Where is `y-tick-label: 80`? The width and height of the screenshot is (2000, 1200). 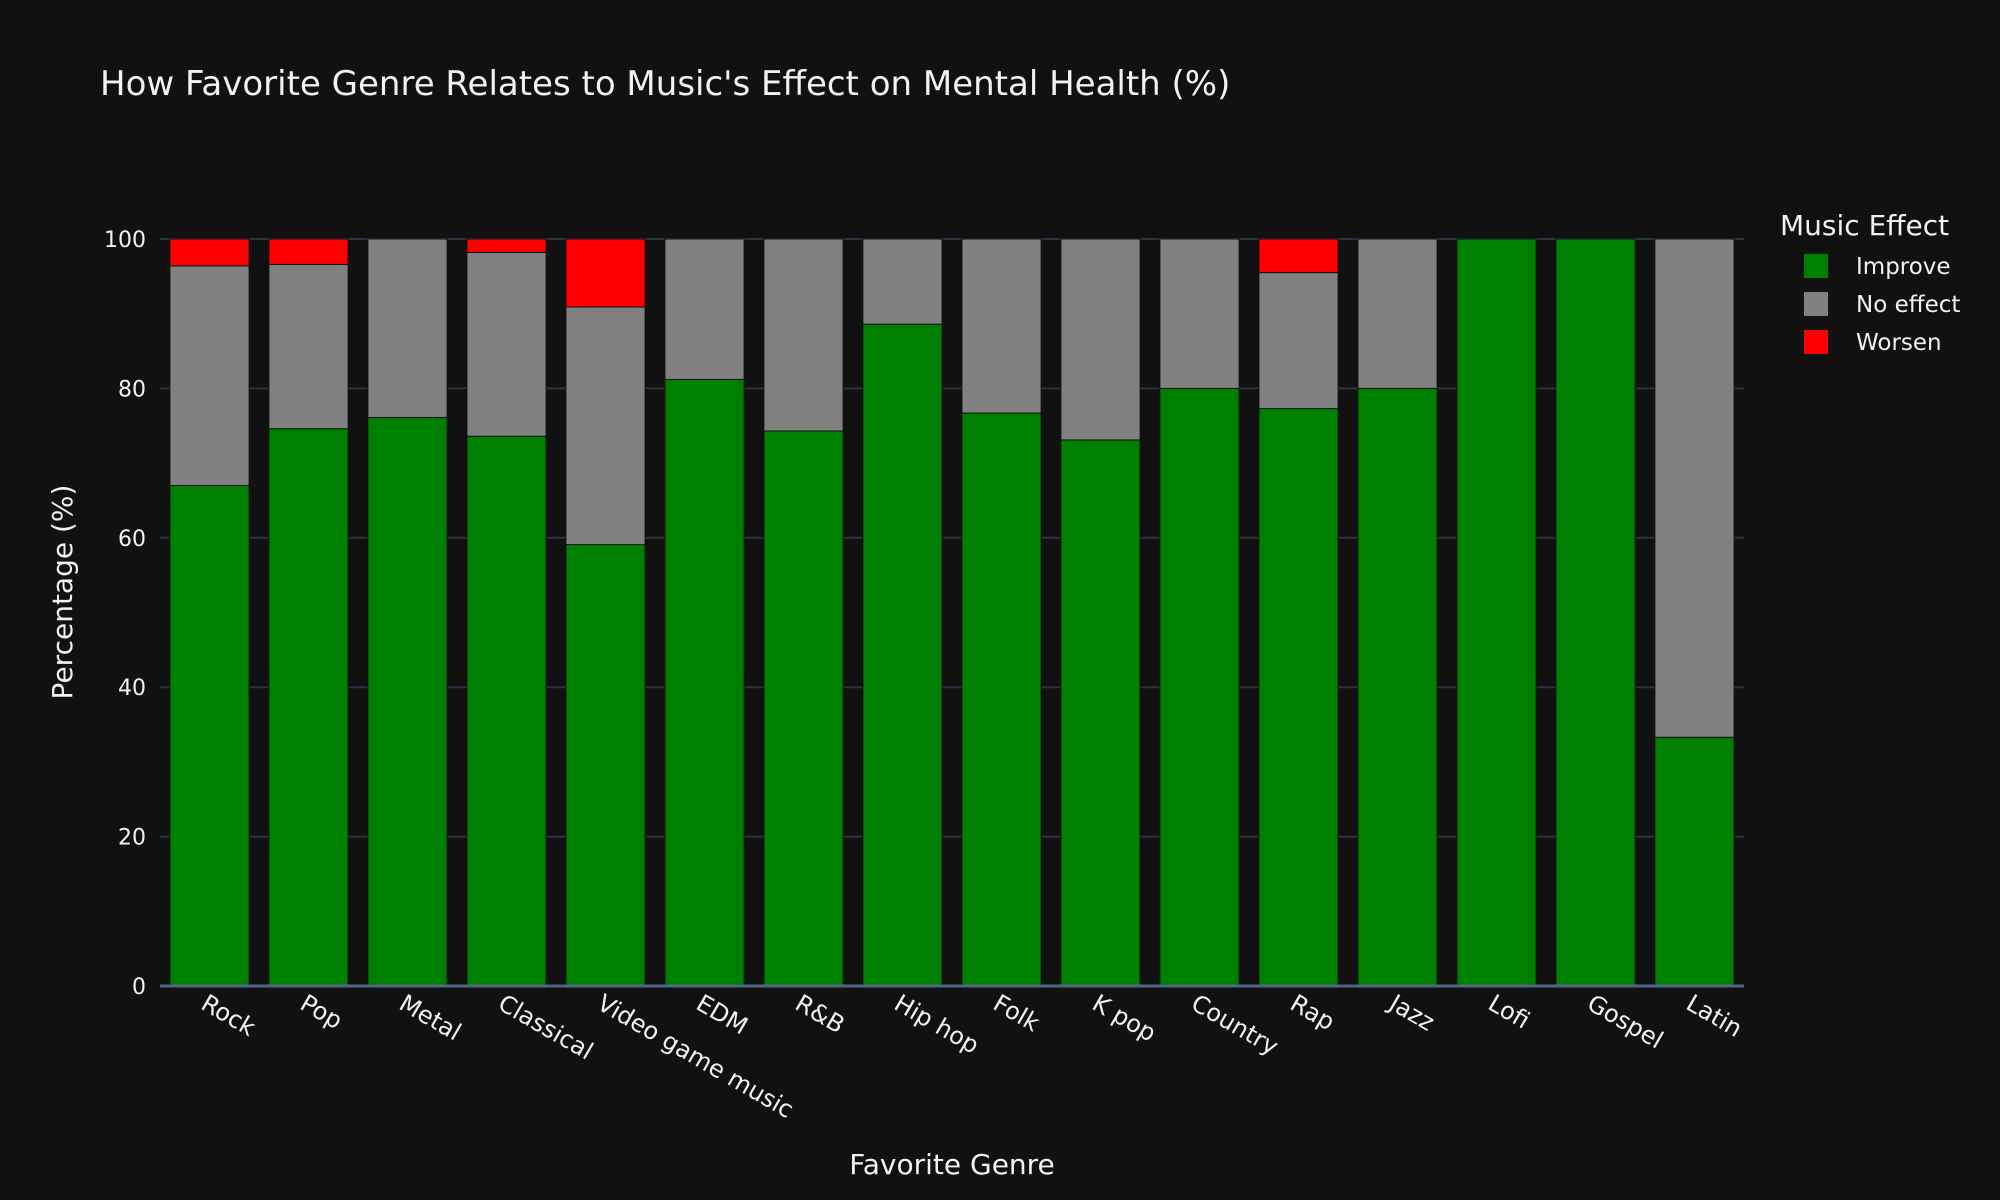 y-tick-label: 80 is located at coordinates (132, 389).